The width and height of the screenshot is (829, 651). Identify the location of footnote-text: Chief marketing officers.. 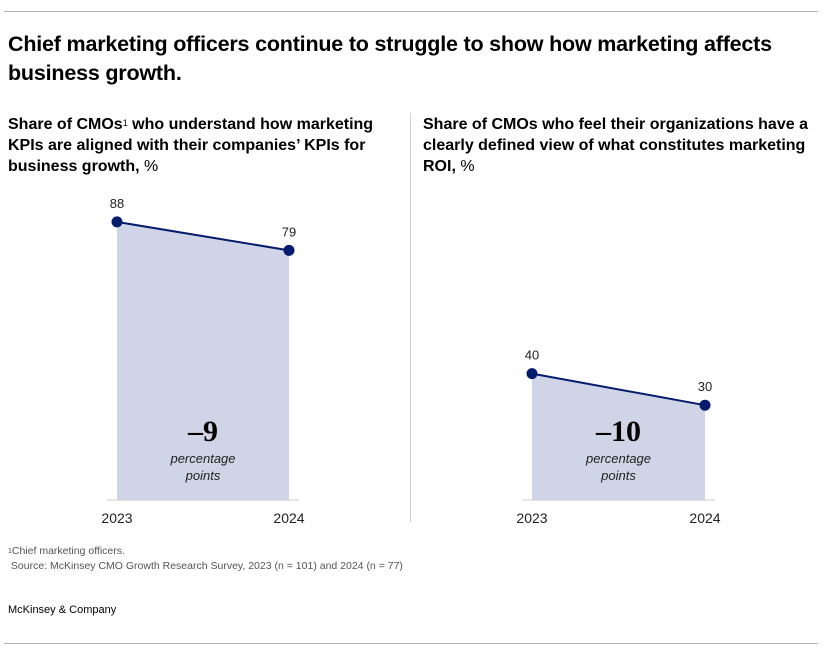
(68, 551).